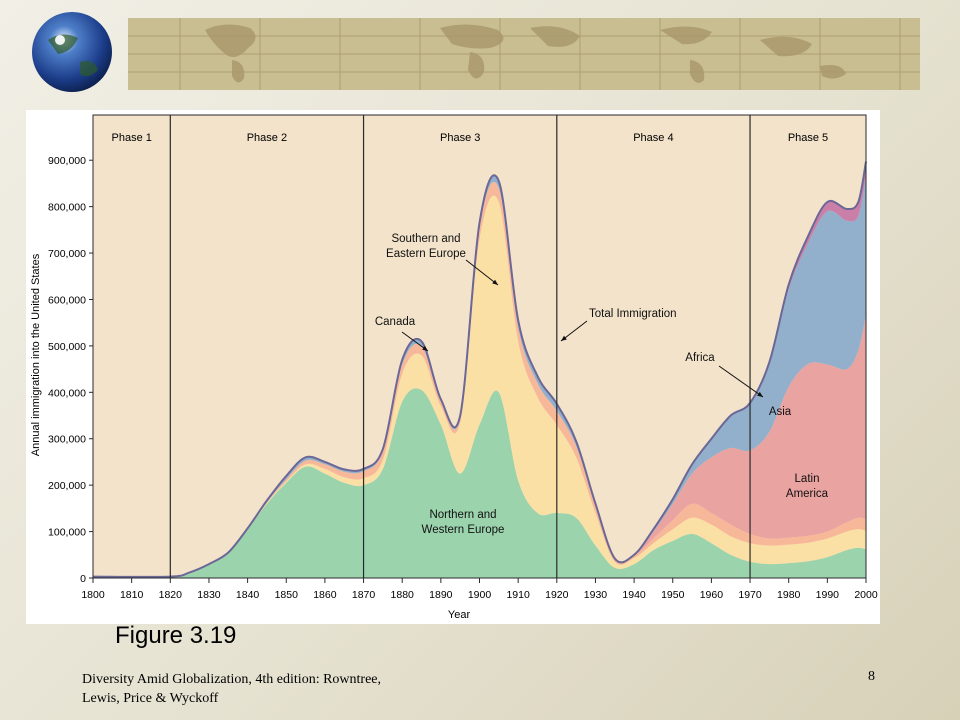  I want to click on x-tick-label: 1800, so click(93, 595).